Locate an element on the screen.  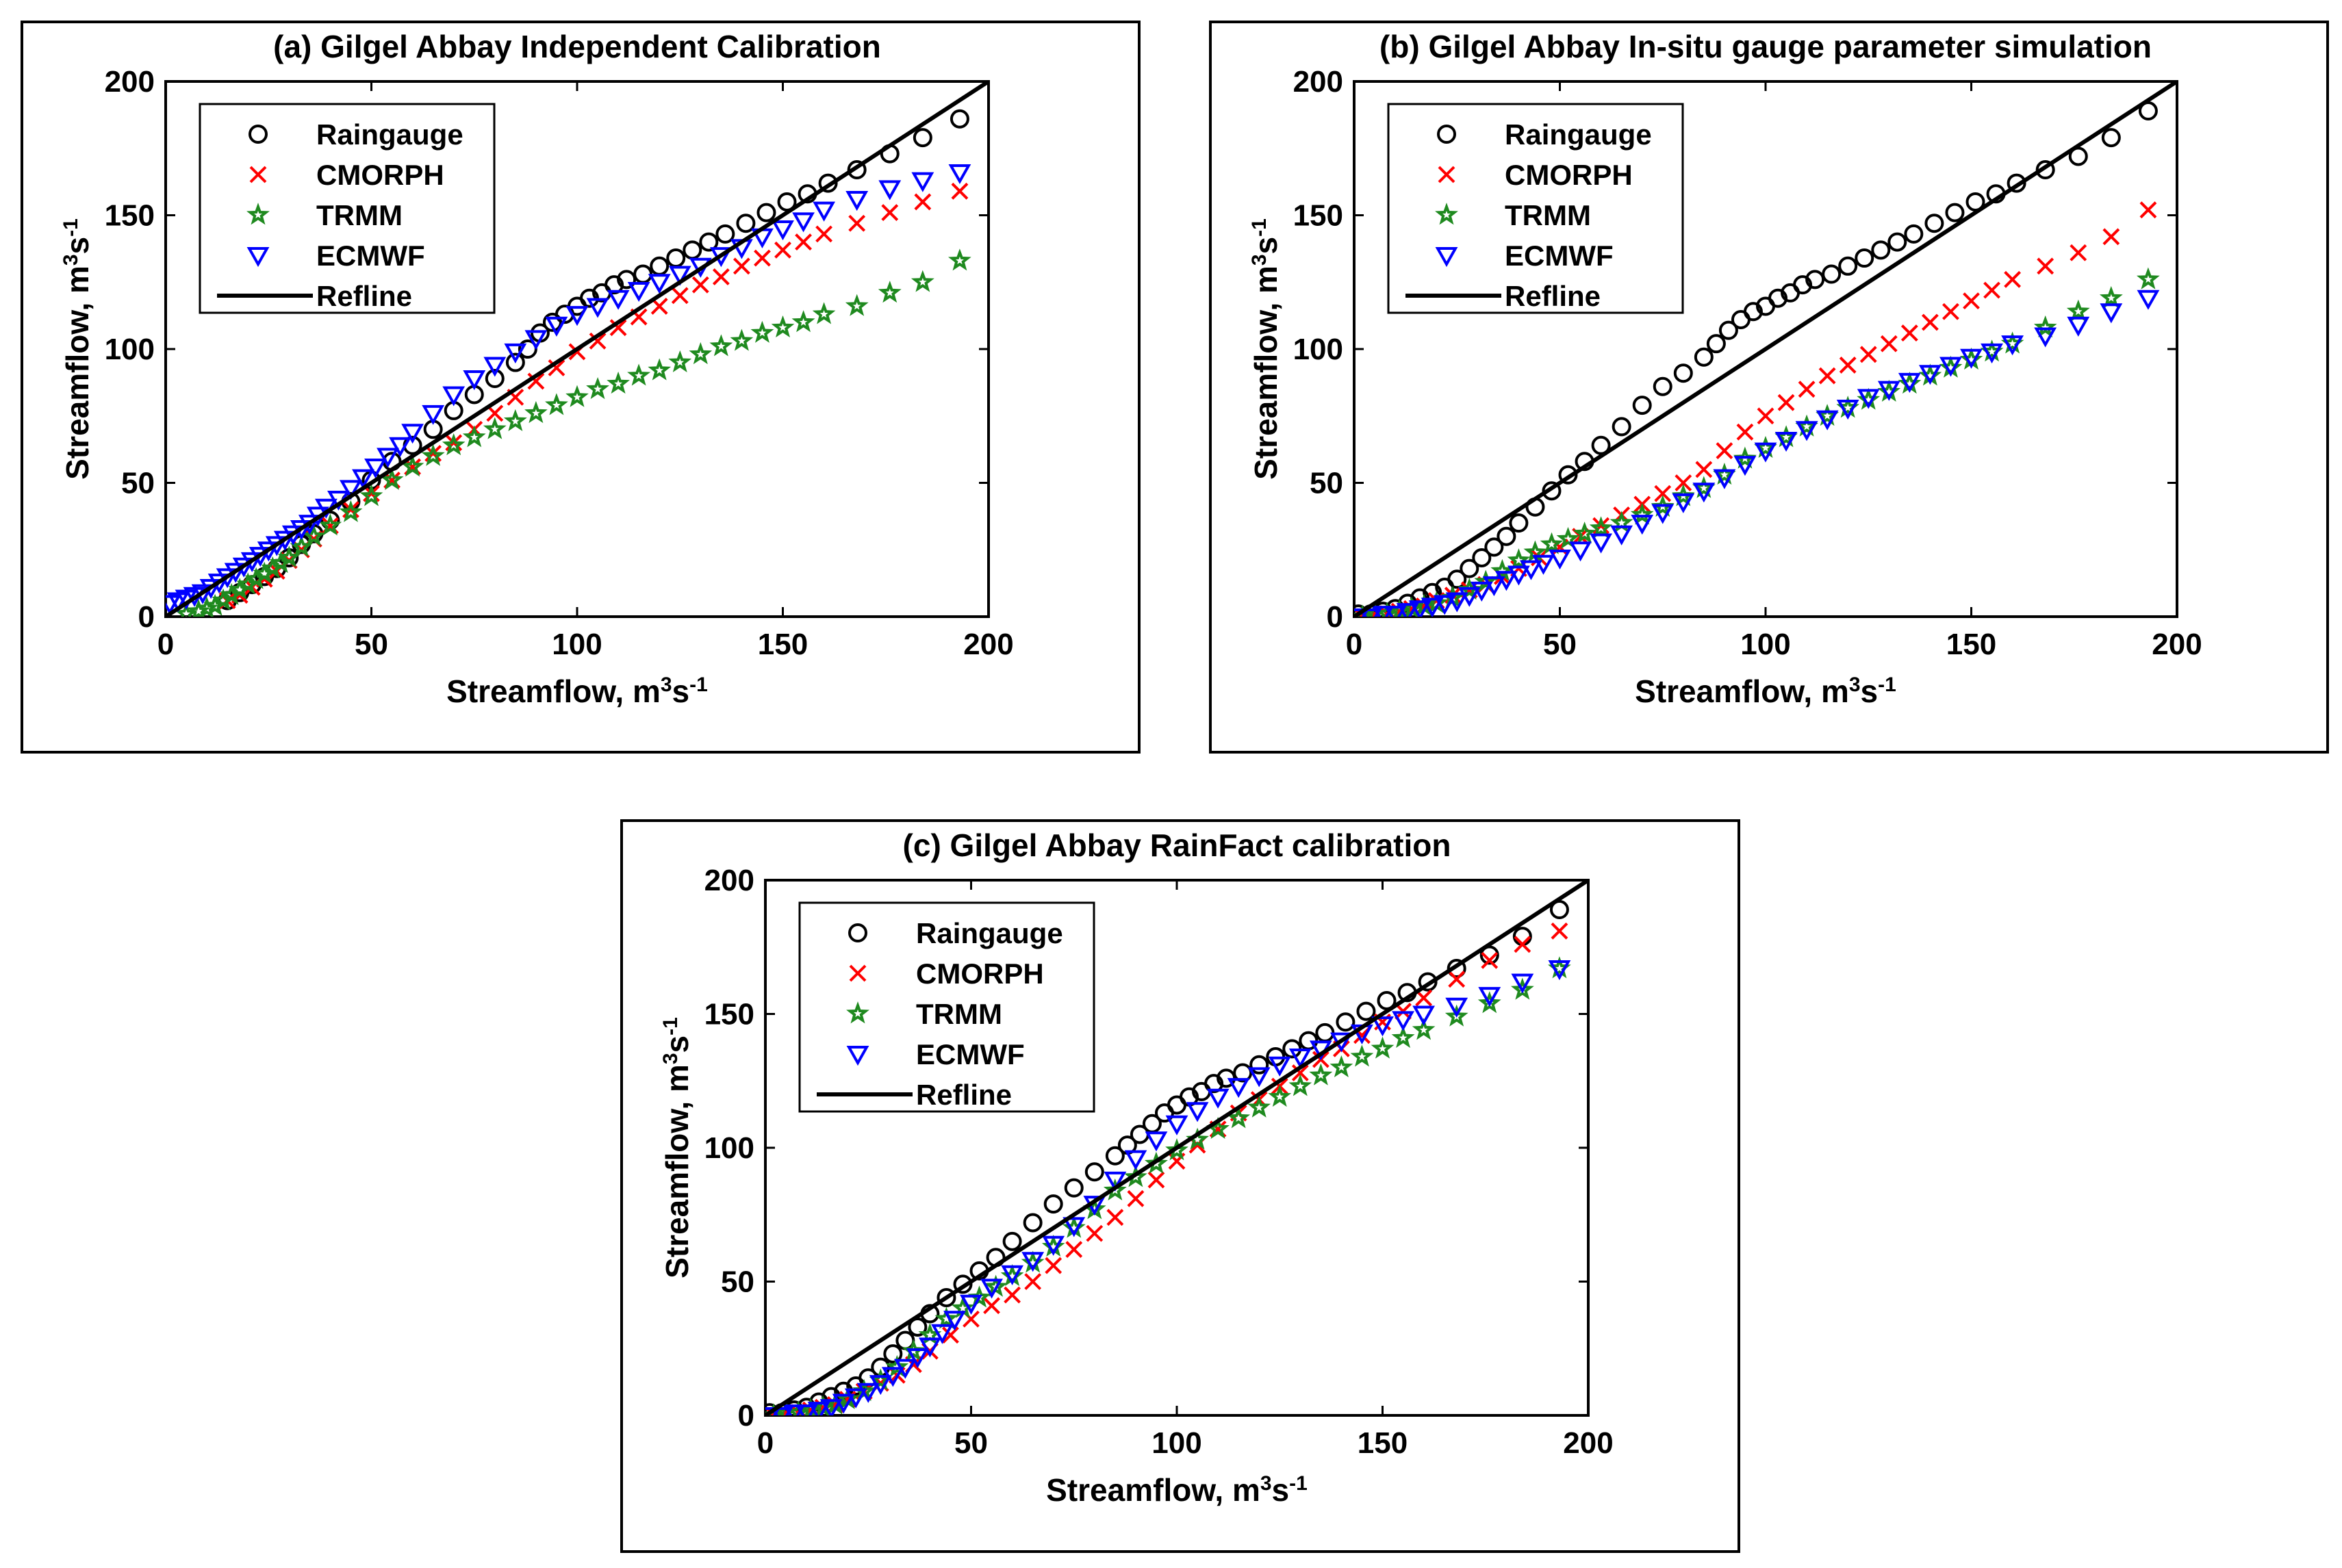
legend-raingauge-swatch is located at coordinates (258, 134).